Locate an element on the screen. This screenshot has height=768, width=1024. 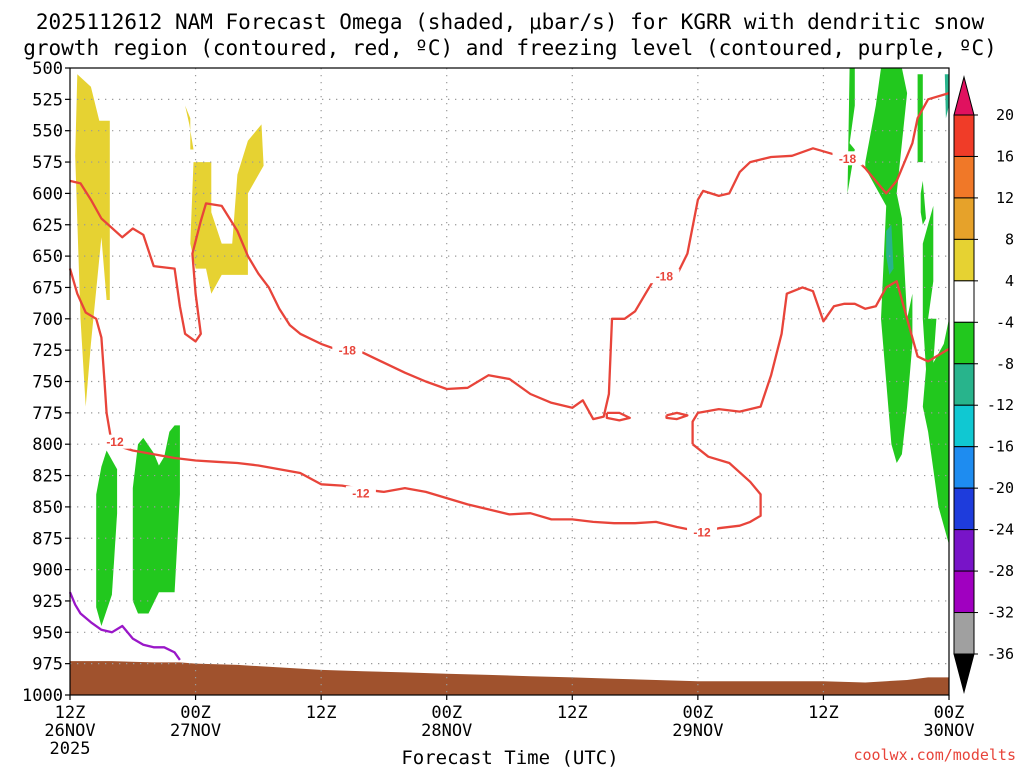
y-tick-label-575: 575 is located at coordinates (47, 163).